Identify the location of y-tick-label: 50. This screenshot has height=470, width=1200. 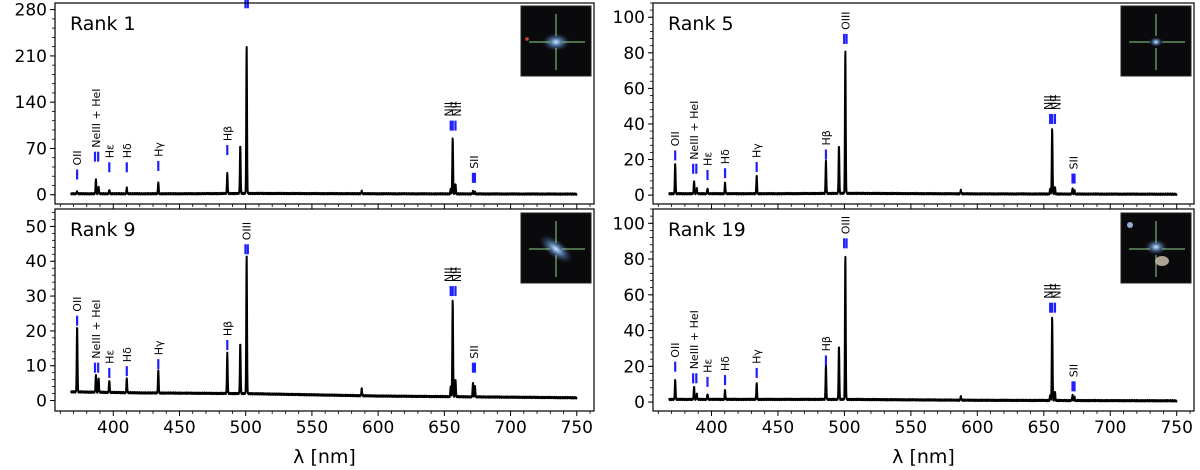
(36, 227).